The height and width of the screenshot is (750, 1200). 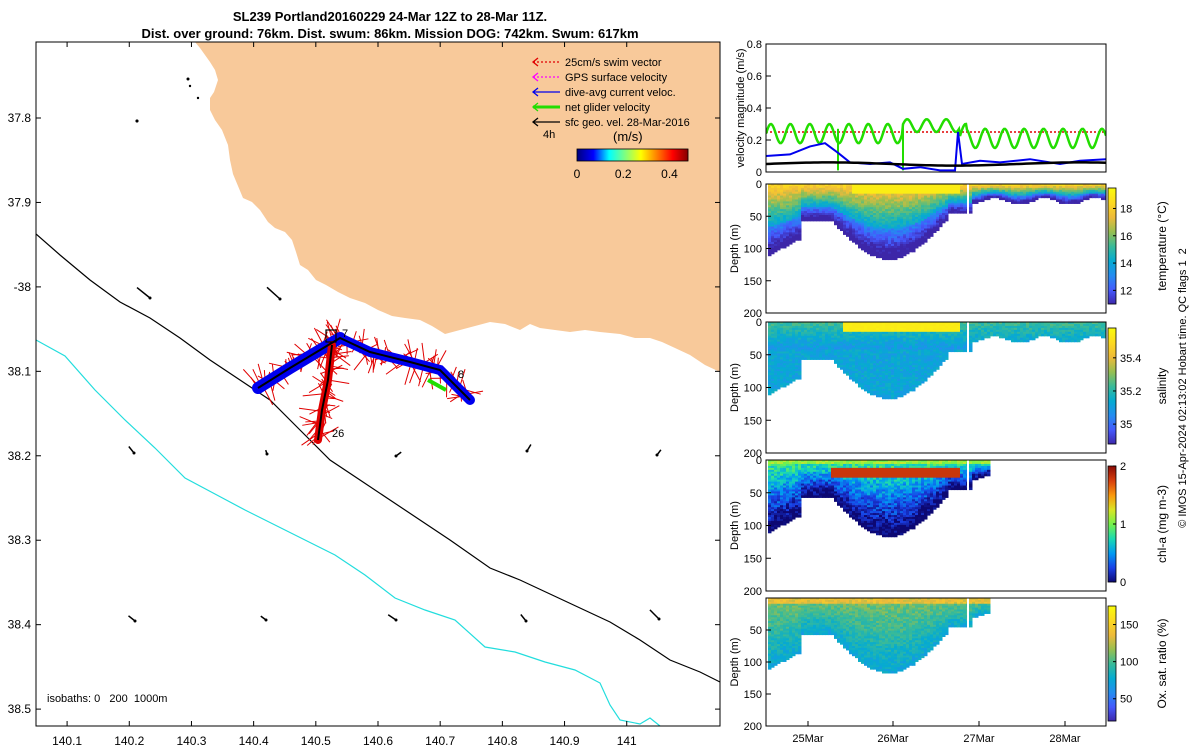 What do you see at coordinates (607, 108) in the screenshot?
I see `legend-label: net glider velocity` at bounding box center [607, 108].